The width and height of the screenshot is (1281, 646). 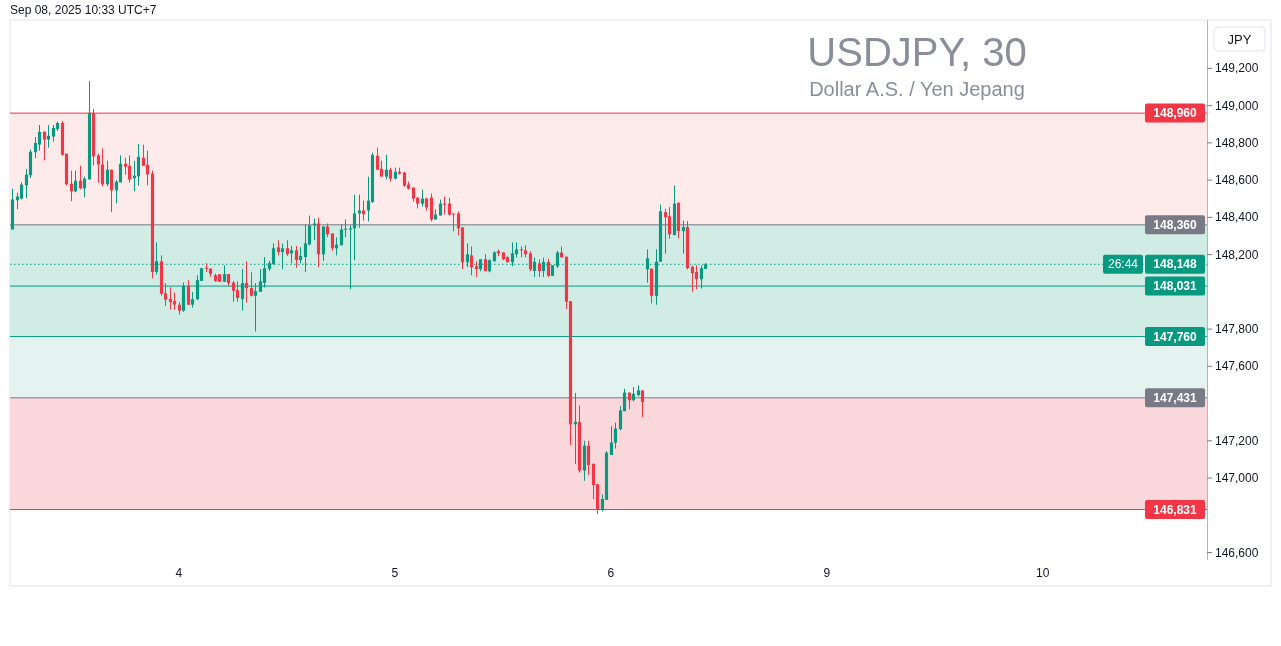 I want to click on y-tick-label: 146,600, so click(x=1237, y=552).